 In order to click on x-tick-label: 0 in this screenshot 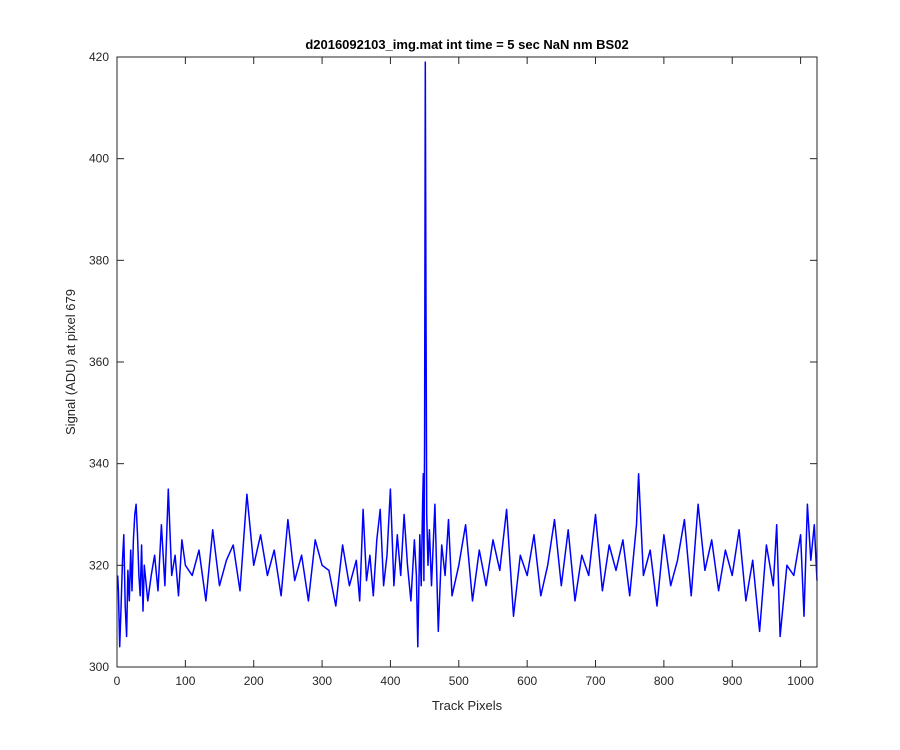, I will do `click(117, 681)`.